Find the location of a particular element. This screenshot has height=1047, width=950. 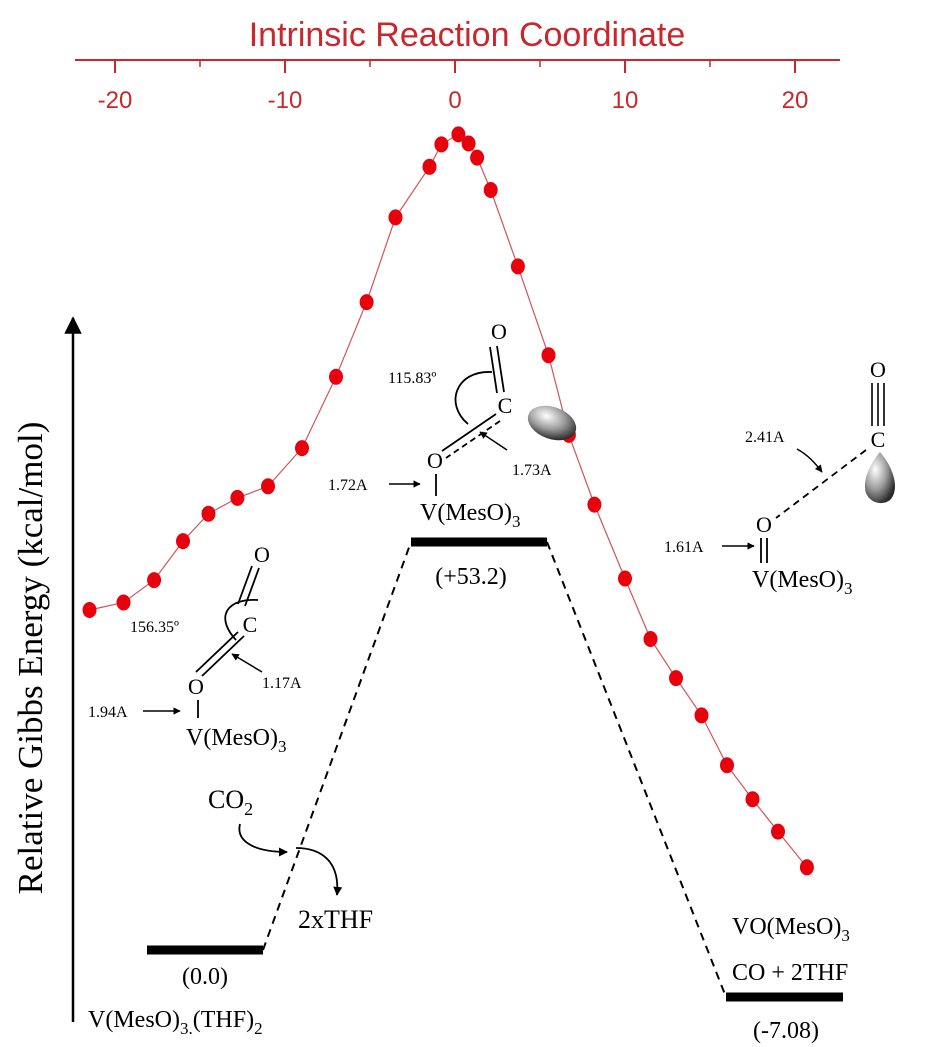

reactant-co-pointer is located at coordinates (247, 663).